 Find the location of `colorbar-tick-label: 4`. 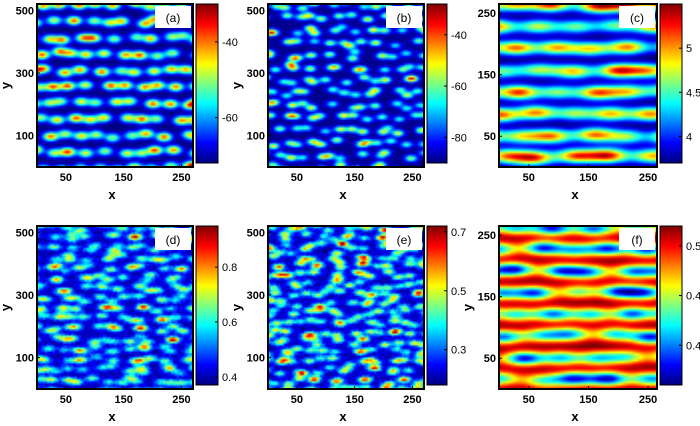

colorbar-tick-label: 4 is located at coordinates (689, 138).